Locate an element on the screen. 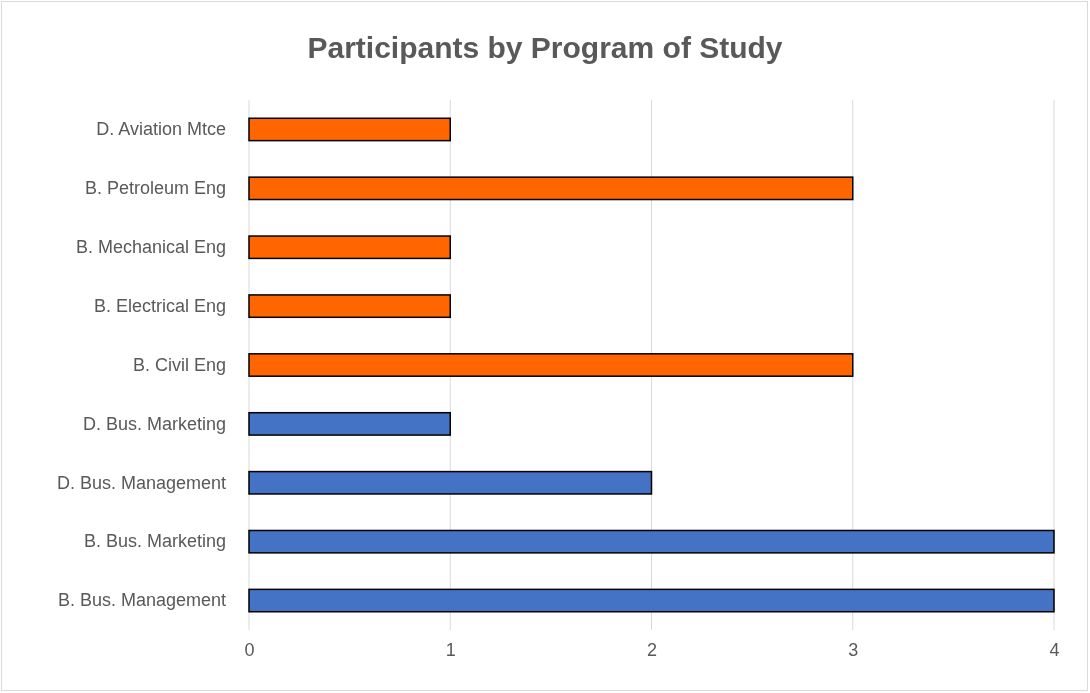 Image resolution: width=1090 pixels, height=693 pixels. y-tick-label: D. Bus. Management is located at coordinates (141, 482).